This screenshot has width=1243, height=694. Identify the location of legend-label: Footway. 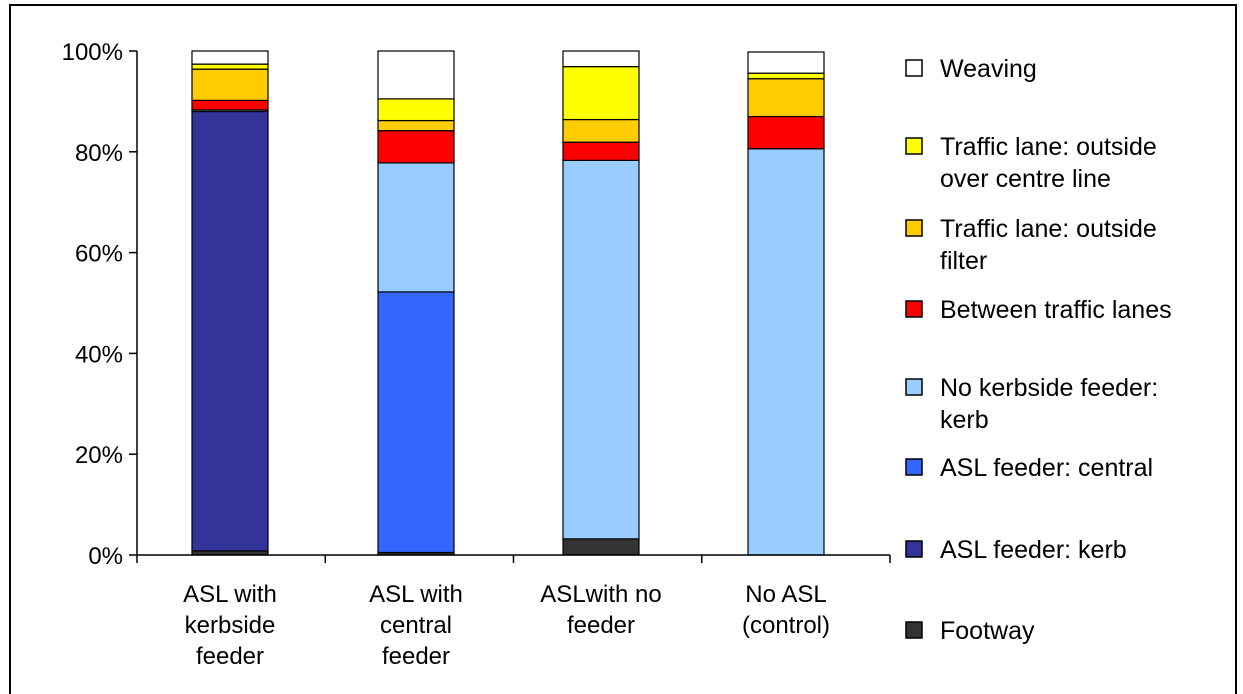
(987, 631).